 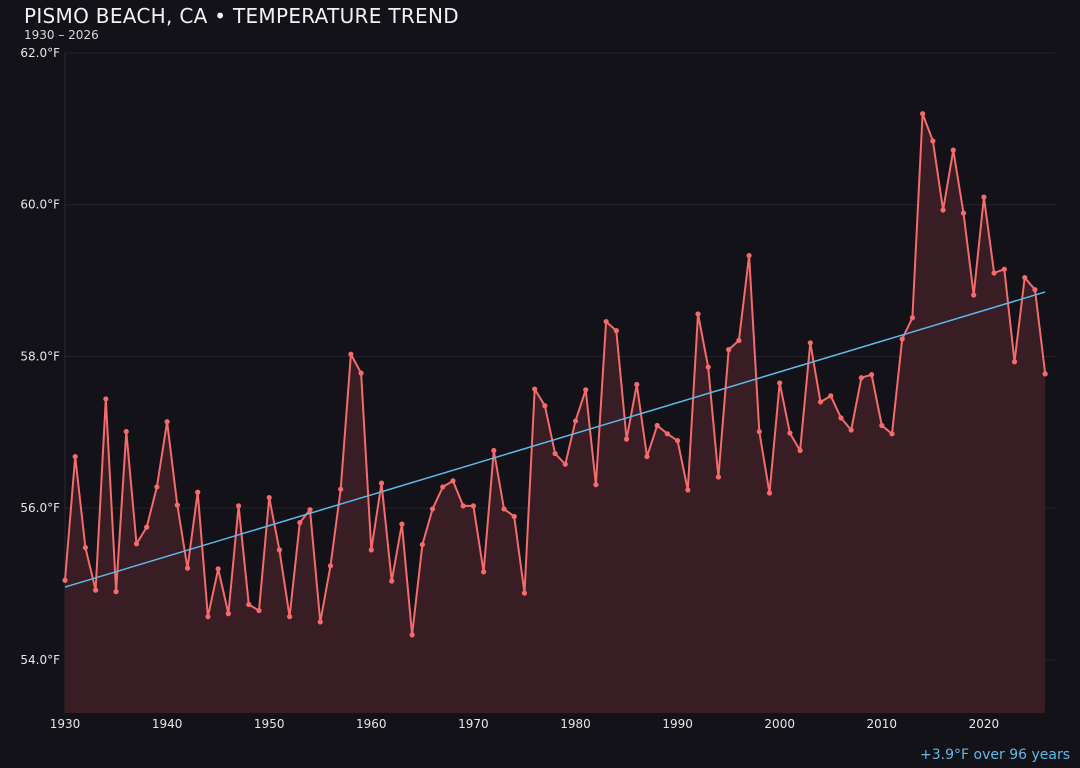 What do you see at coordinates (61, 35) in the screenshot?
I see `chart-subtitle: 1930 – 2026` at bounding box center [61, 35].